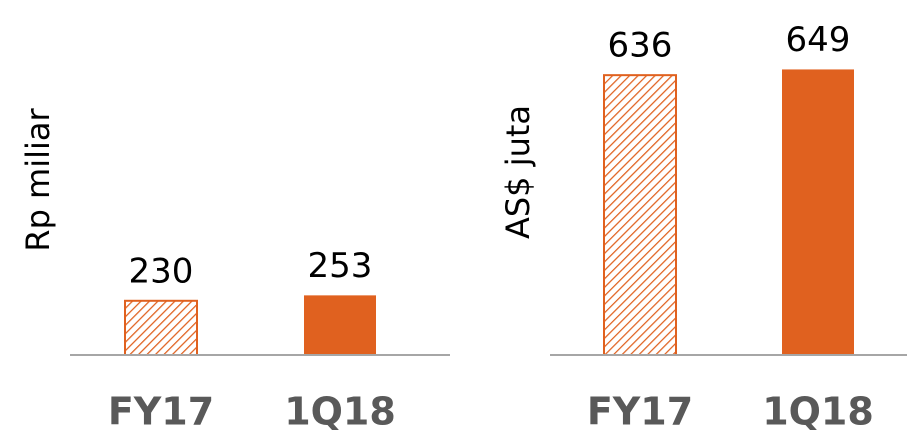 The height and width of the screenshot is (433, 907). Describe the element at coordinates (38, 179) in the screenshot. I see `y-axis-label: Rp miliar` at that location.